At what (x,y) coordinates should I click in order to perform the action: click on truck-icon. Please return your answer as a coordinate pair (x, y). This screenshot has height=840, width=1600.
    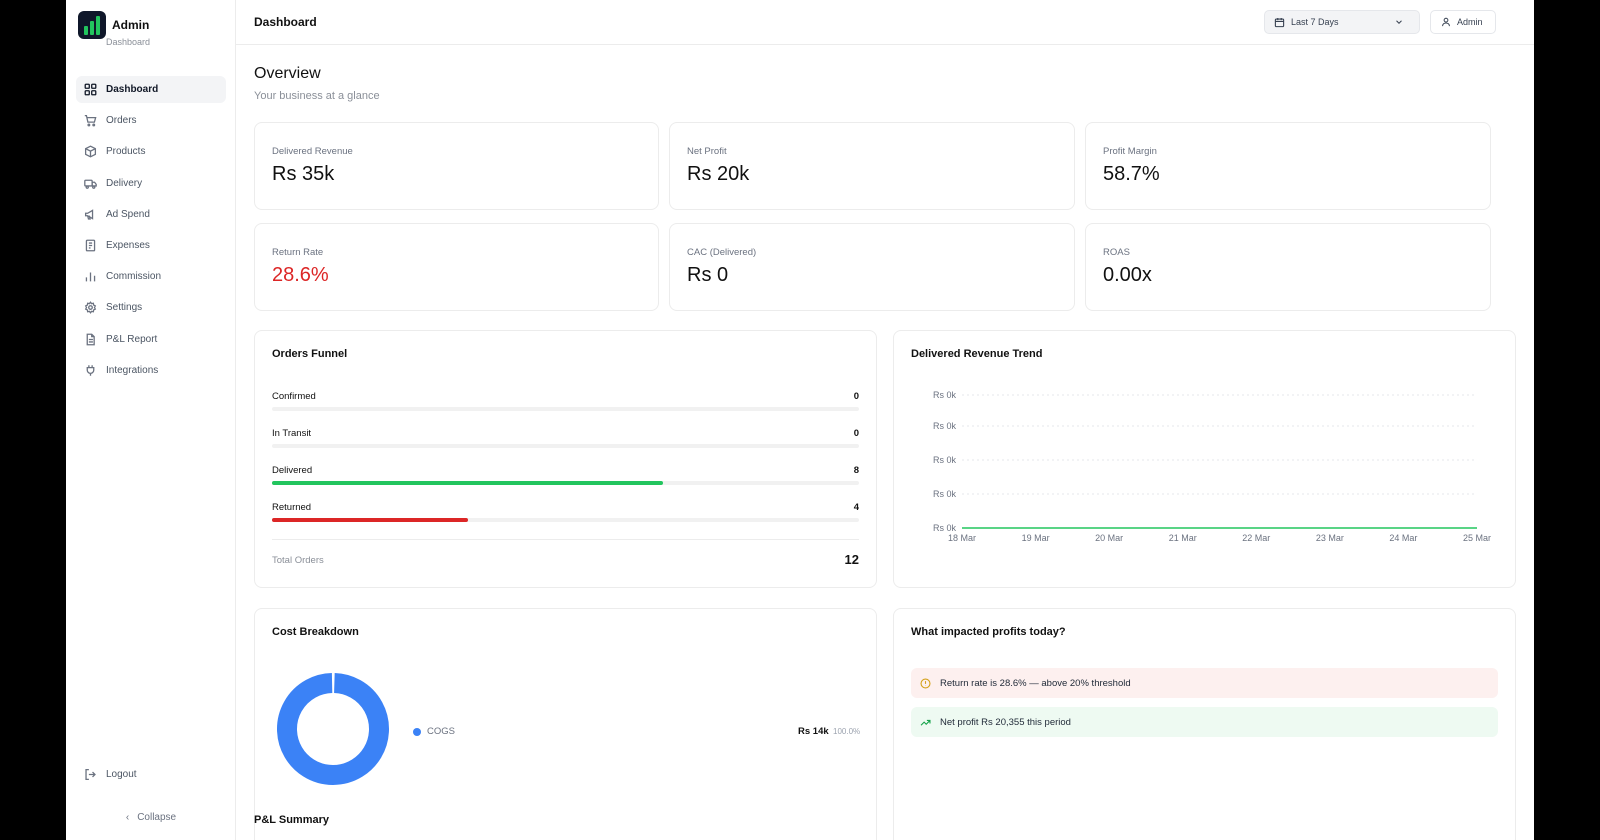
    Looking at the image, I should click on (90, 184).